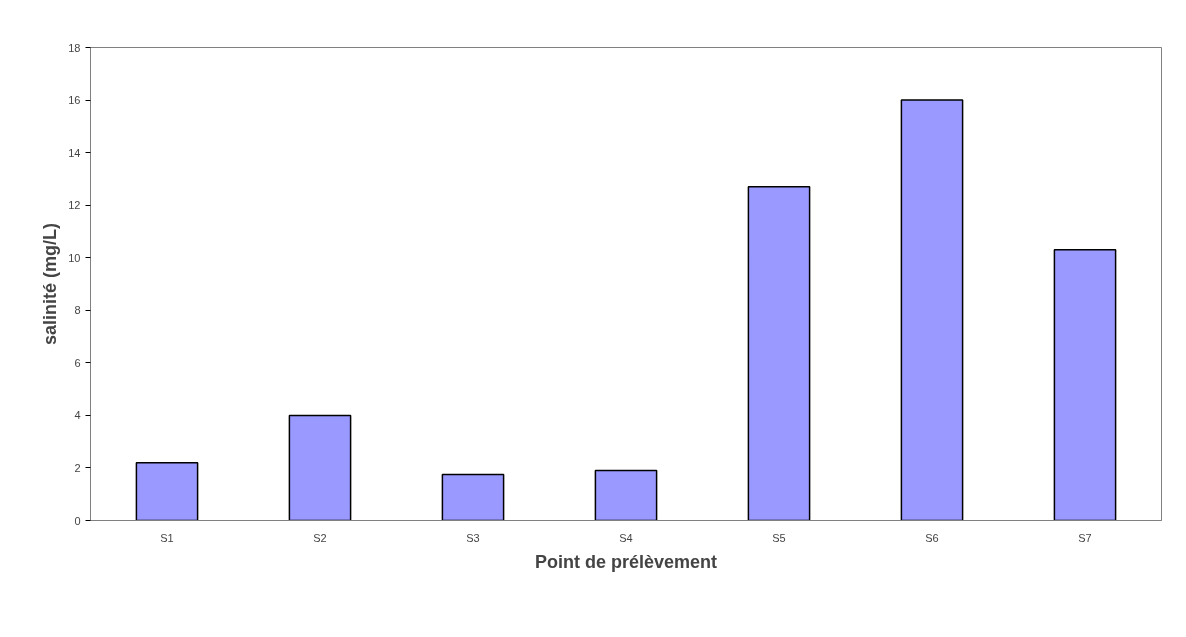 Image resolution: width=1186 pixels, height=637 pixels. Describe the element at coordinates (167, 537) in the screenshot. I see `x-tick-label: S1` at that location.